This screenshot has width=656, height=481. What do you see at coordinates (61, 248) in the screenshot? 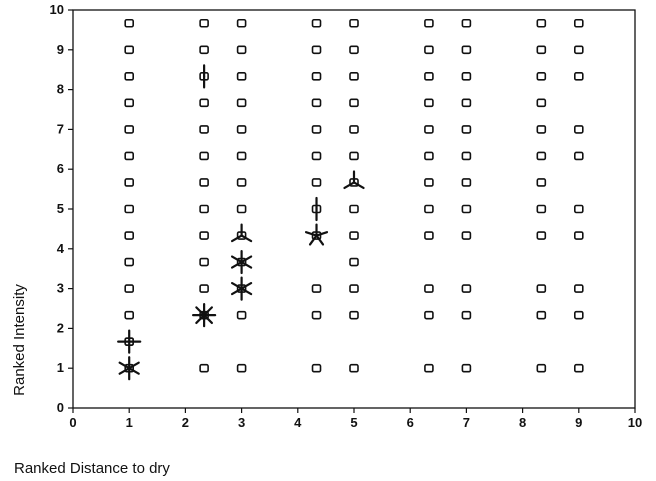
I see `y-tick-label: 4` at bounding box center [61, 248].